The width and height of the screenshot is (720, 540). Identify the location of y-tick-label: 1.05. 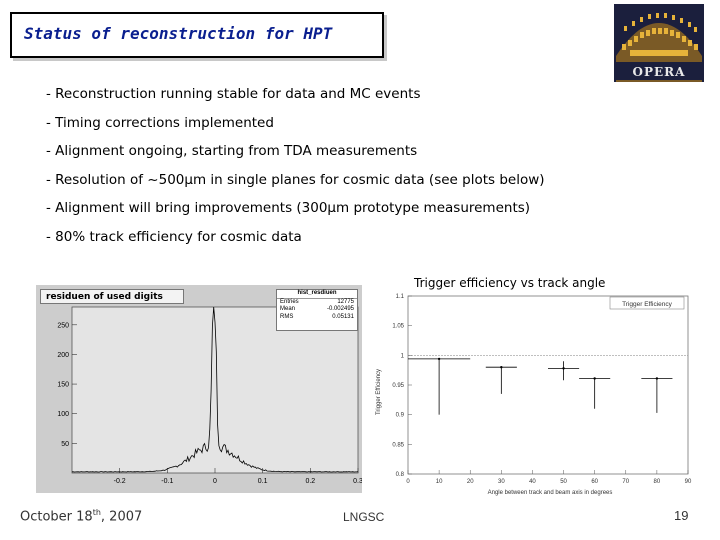
(398, 327).